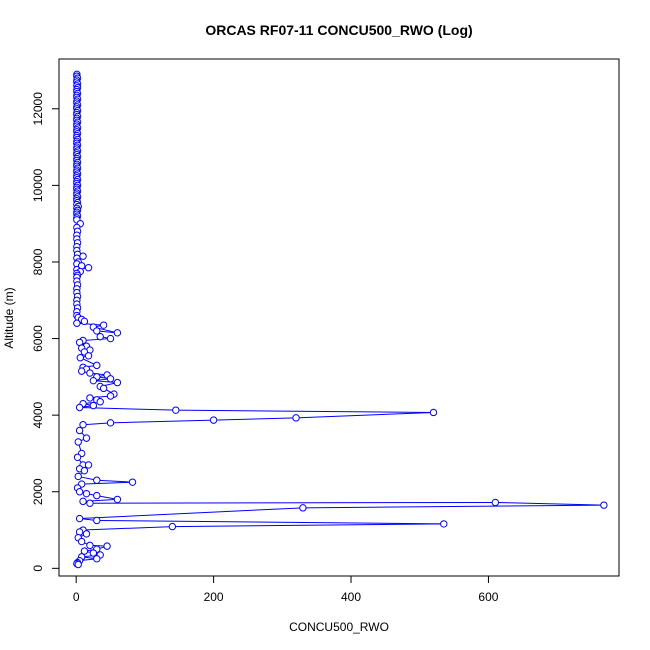 This screenshot has width=650, height=650. What do you see at coordinates (286, 589) in the screenshot?
I see `x-axis: 0 200 400 600` at bounding box center [286, 589].